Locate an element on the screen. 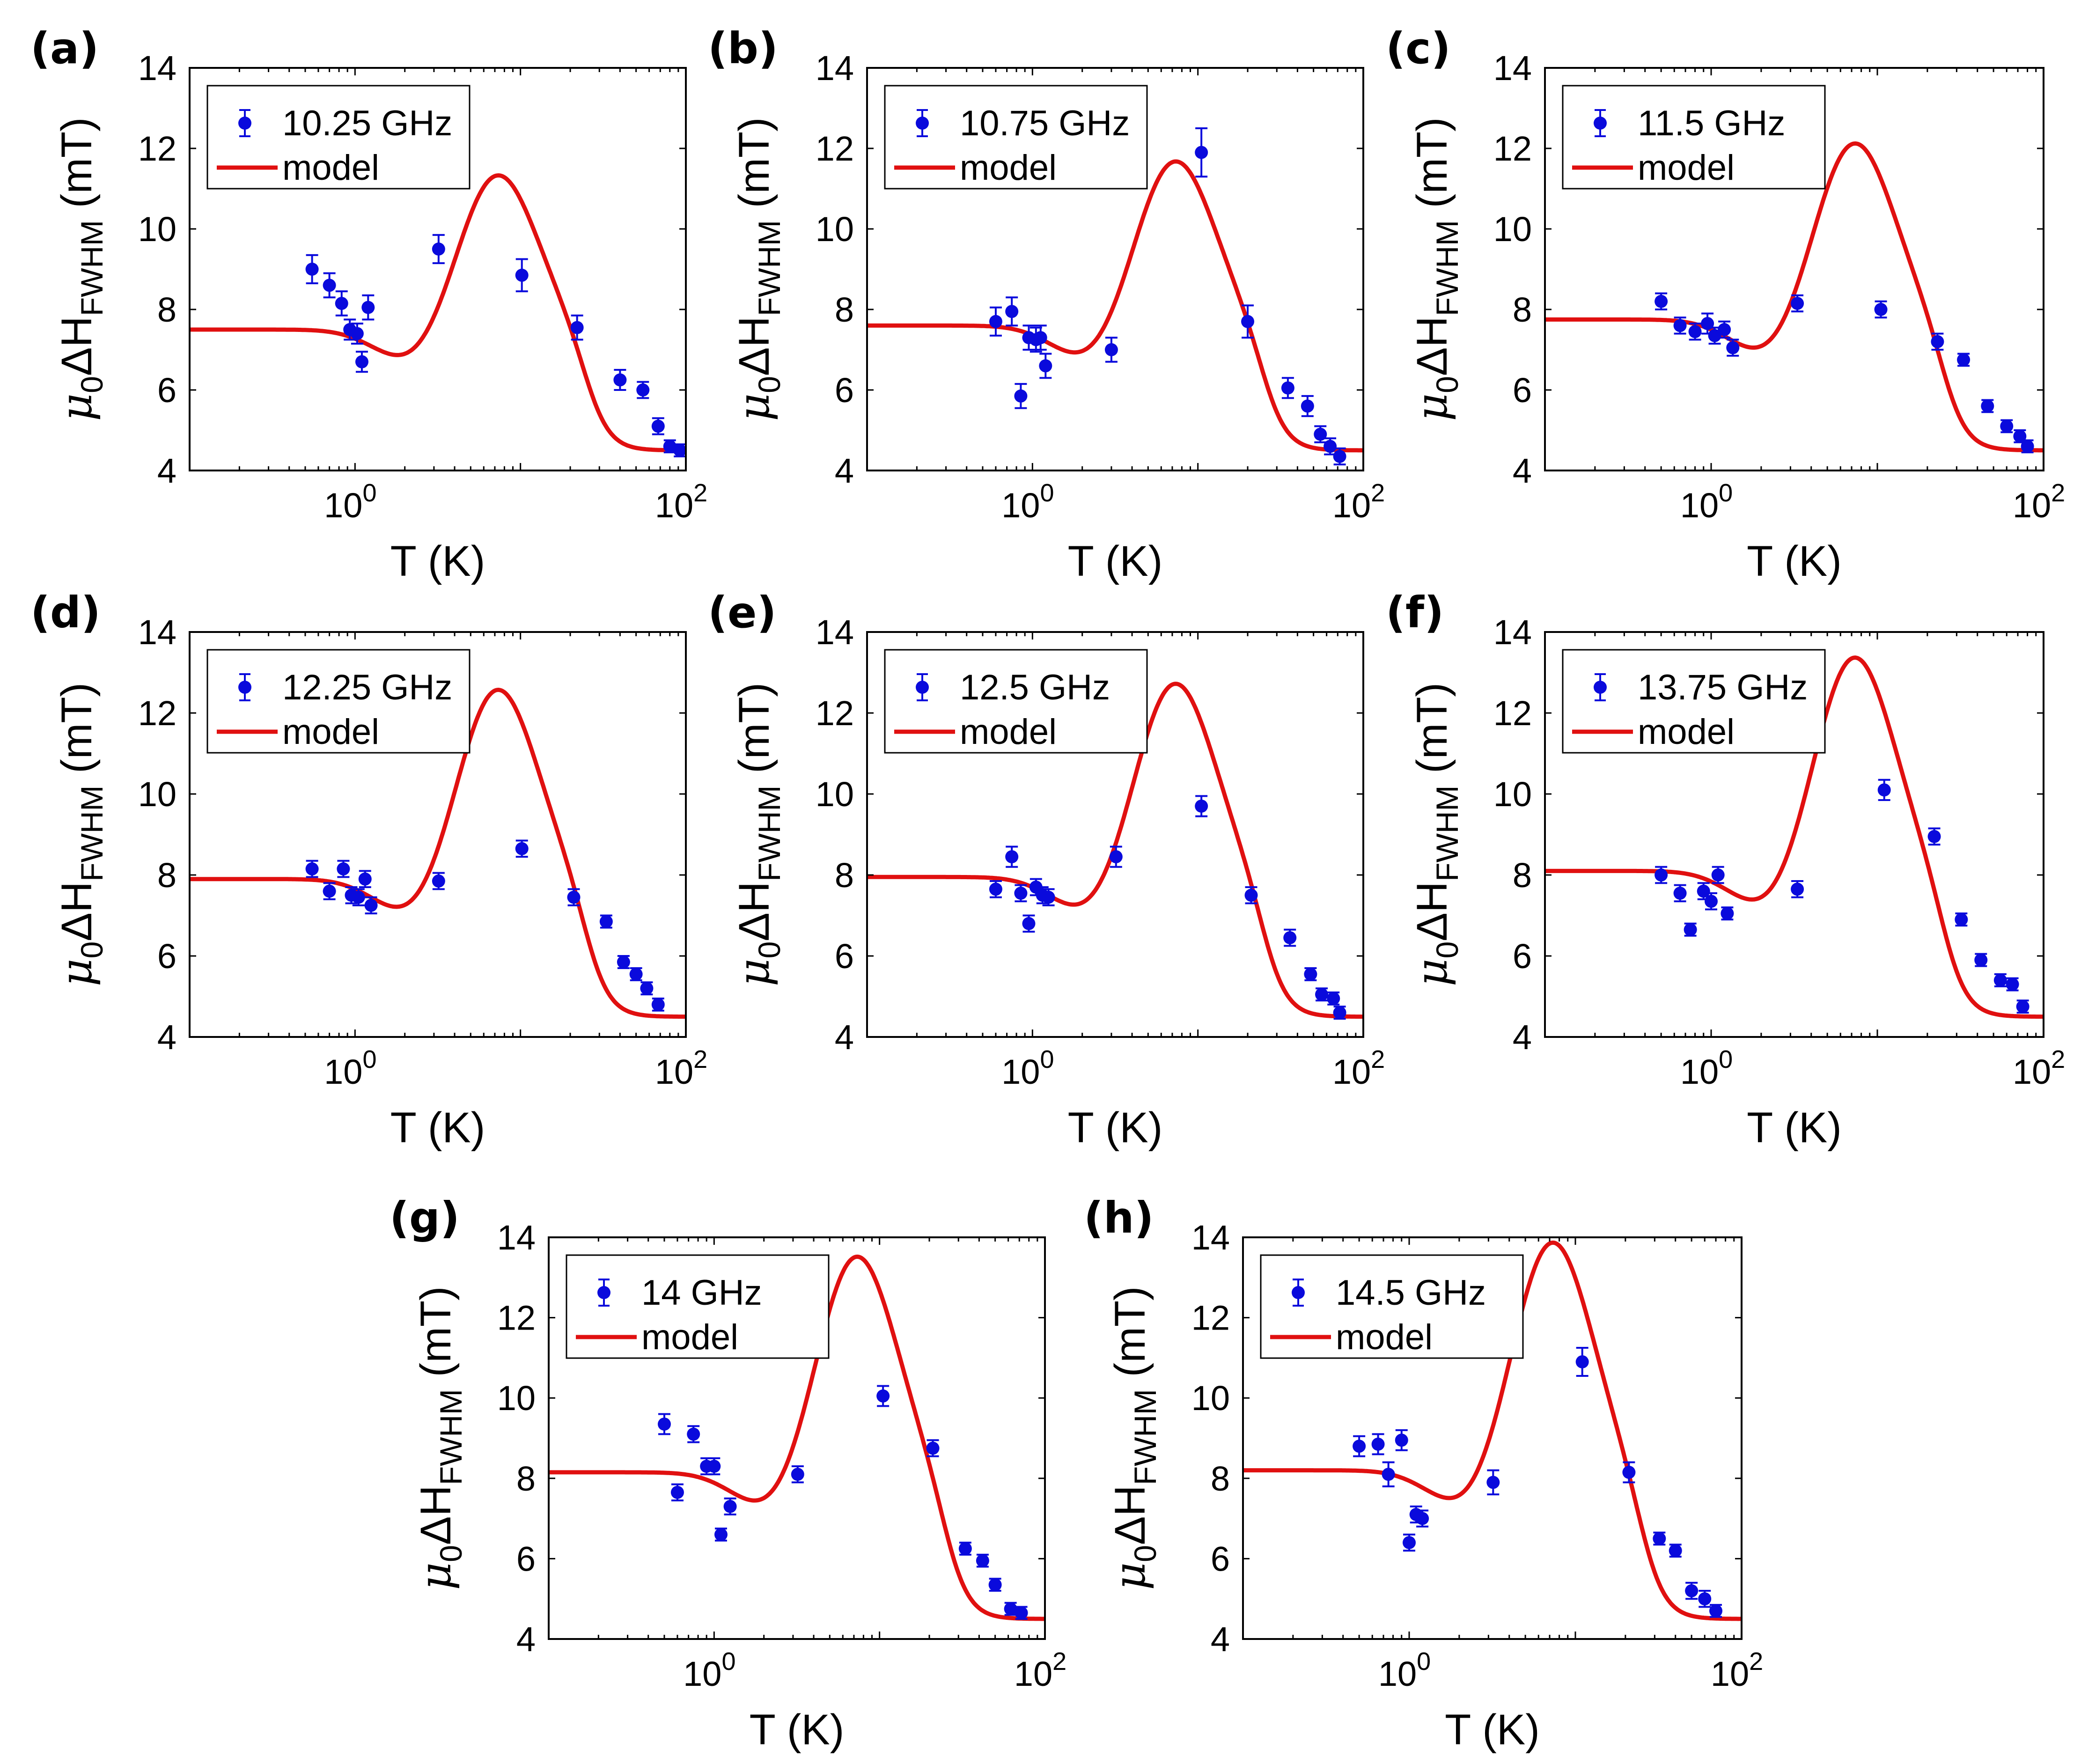 The width and height of the screenshot is (2081, 1764). legend-data-label: 14 GHz is located at coordinates (701, 1293).